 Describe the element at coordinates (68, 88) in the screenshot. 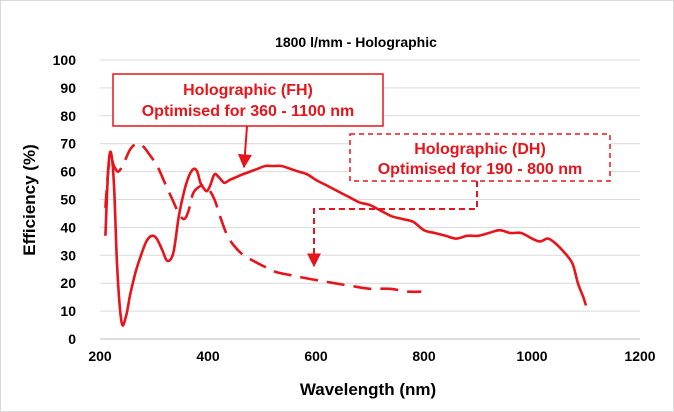

I see `y-tick-90: 90` at that location.